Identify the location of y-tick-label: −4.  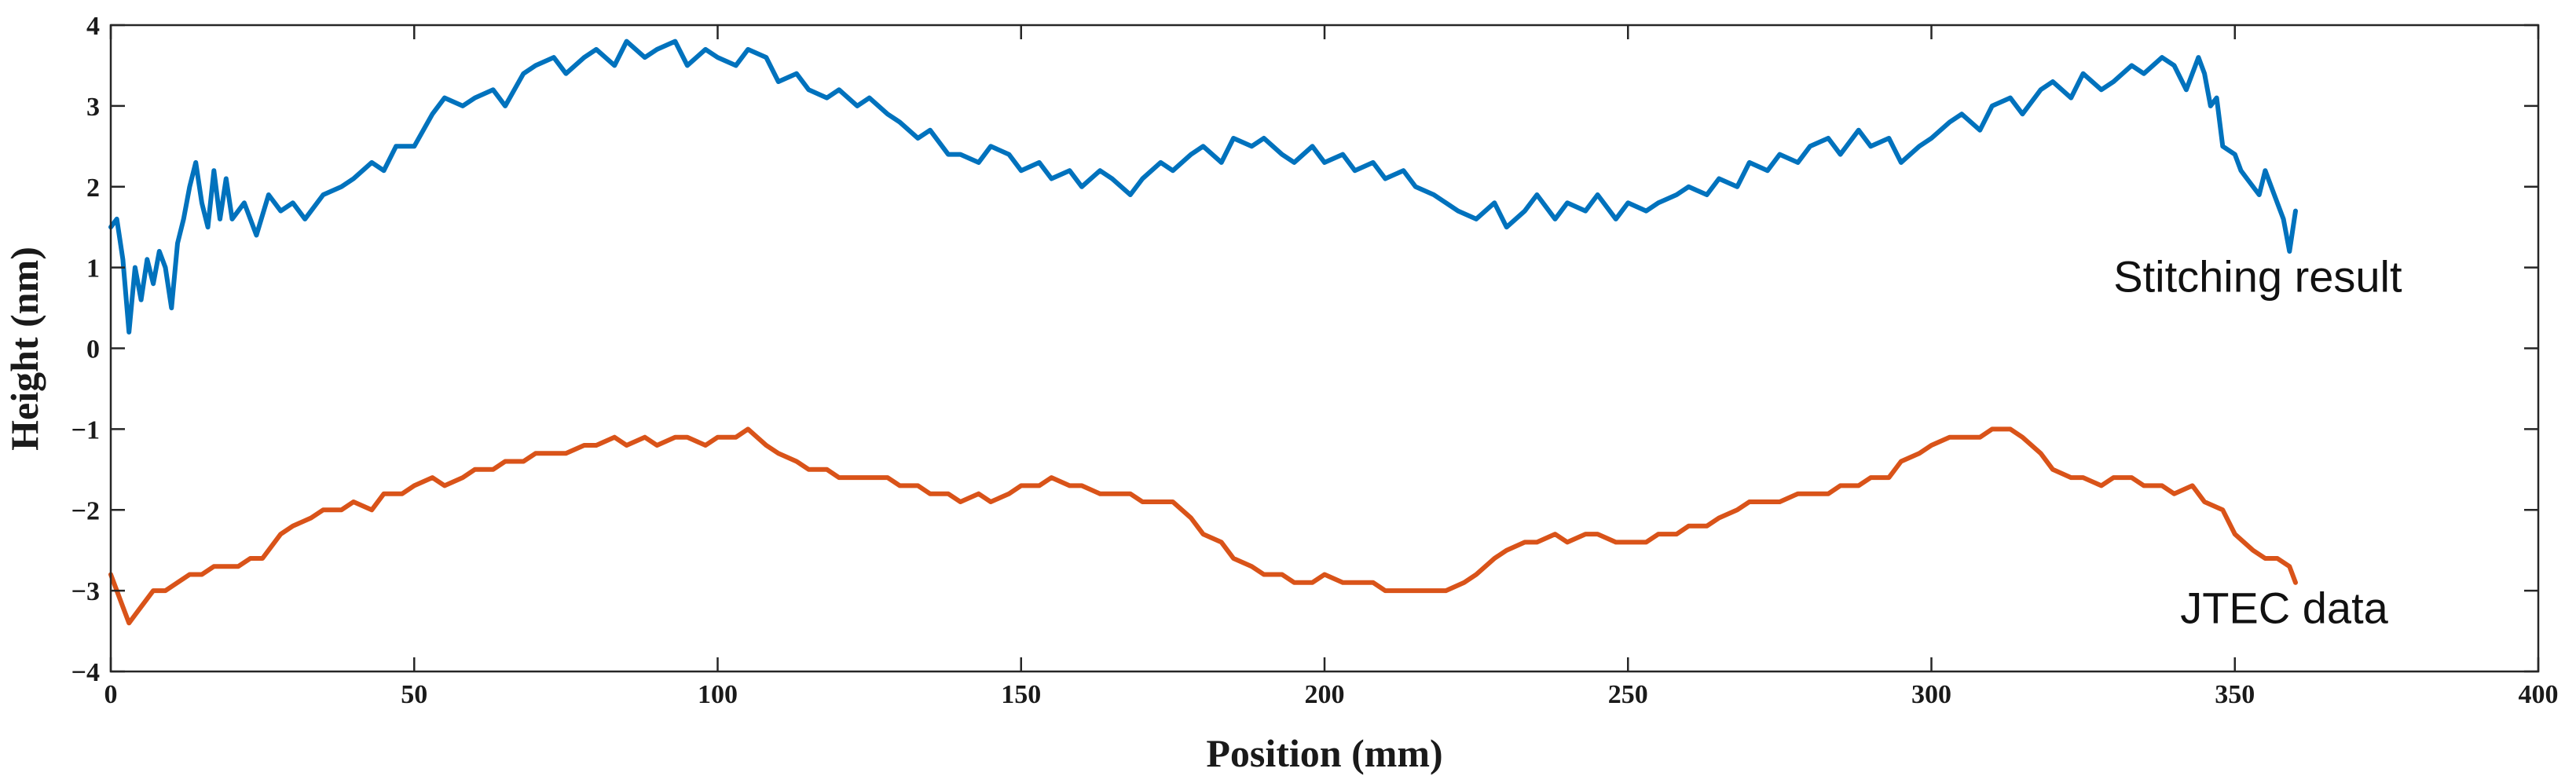
(85, 672).